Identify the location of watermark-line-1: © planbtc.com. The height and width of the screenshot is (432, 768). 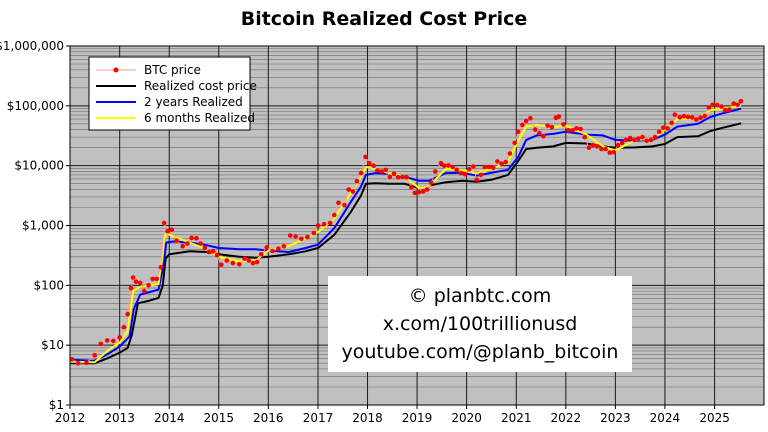
(480, 296).